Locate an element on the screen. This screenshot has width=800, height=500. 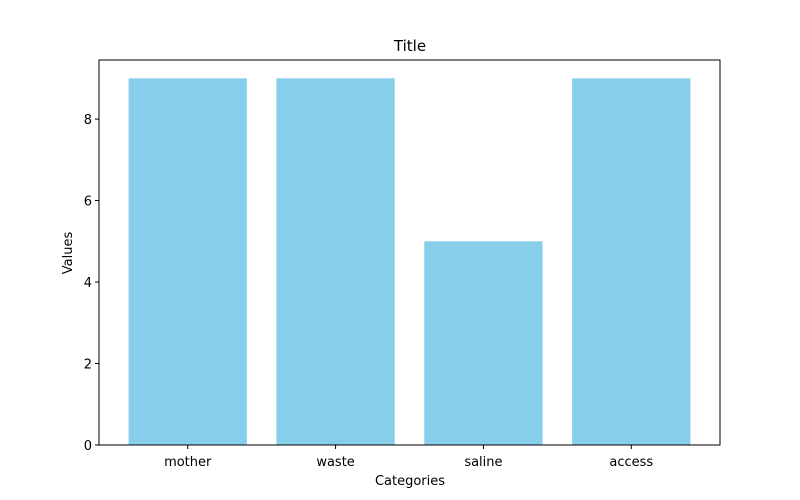
bar-saline is located at coordinates (483, 343).